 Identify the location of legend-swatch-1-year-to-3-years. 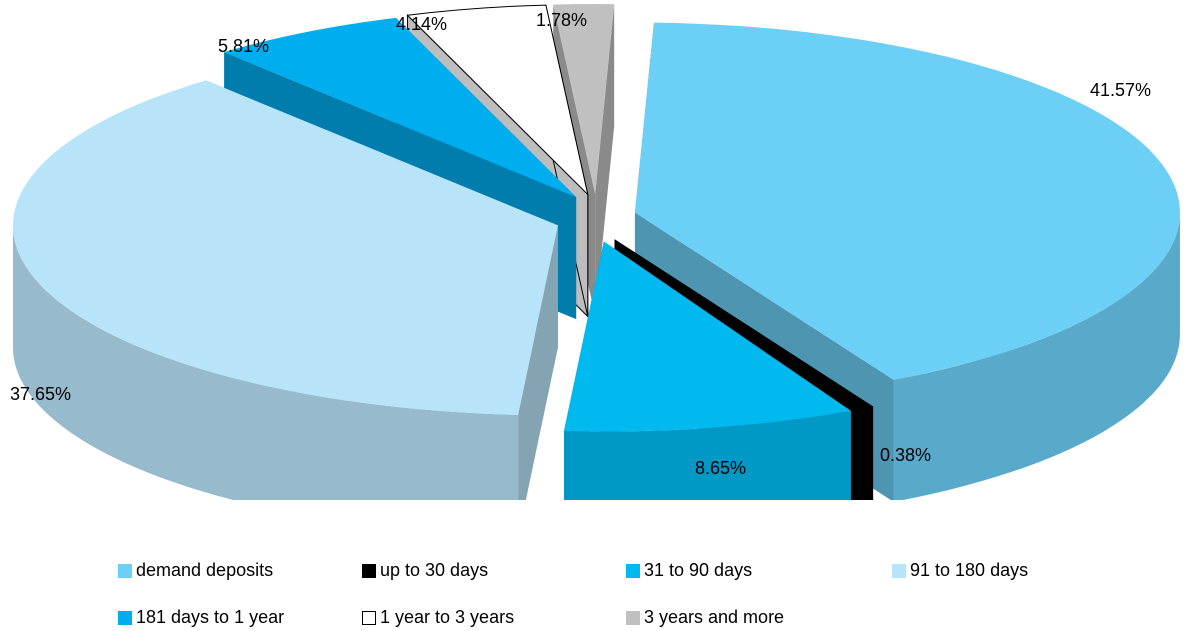
(369, 617).